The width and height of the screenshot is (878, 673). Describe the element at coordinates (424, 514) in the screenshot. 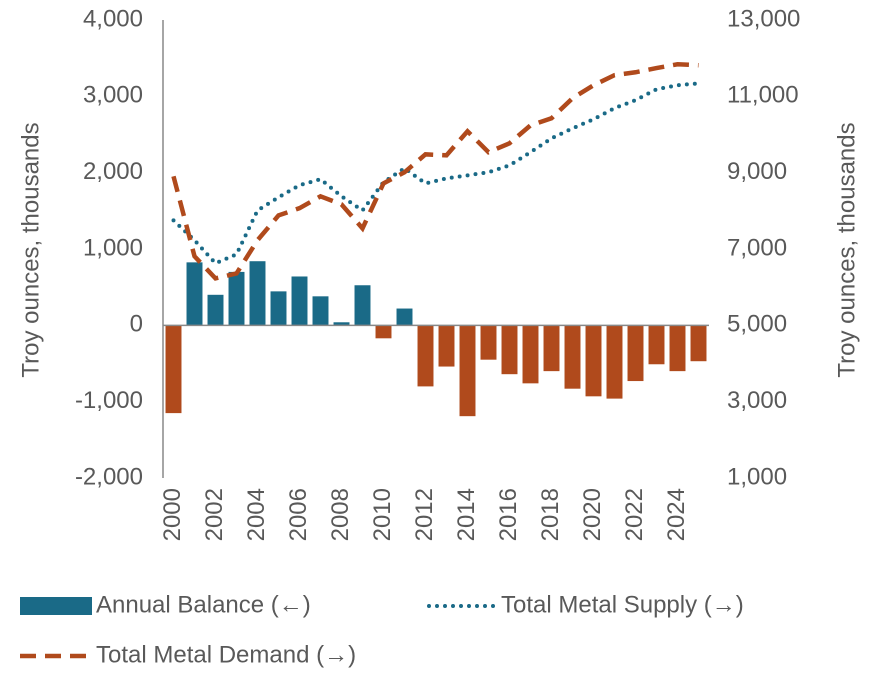

I see `x-tick-label: 2012` at that location.